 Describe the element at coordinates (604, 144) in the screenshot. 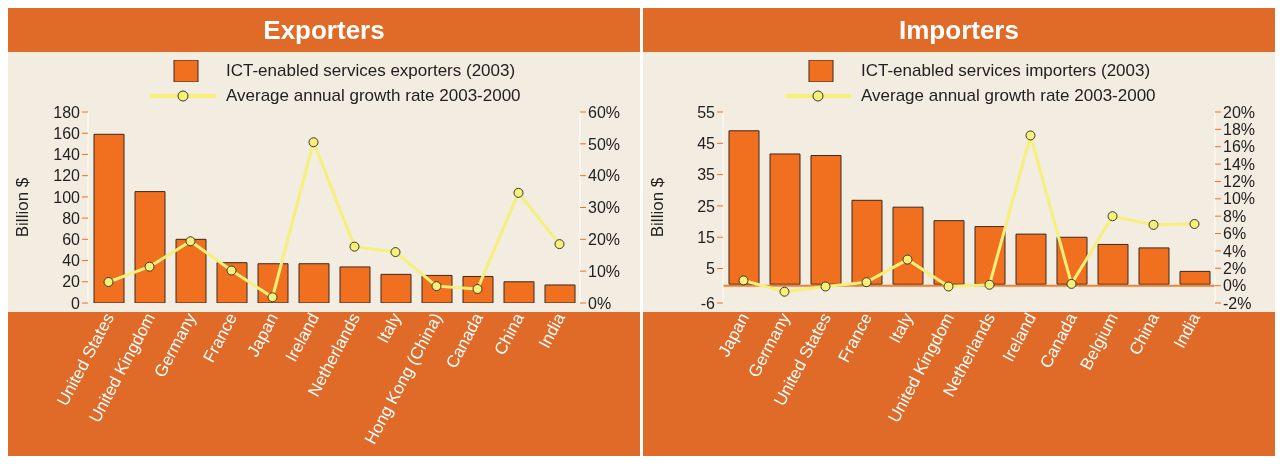

I see `y2-tick-label: 50%` at that location.